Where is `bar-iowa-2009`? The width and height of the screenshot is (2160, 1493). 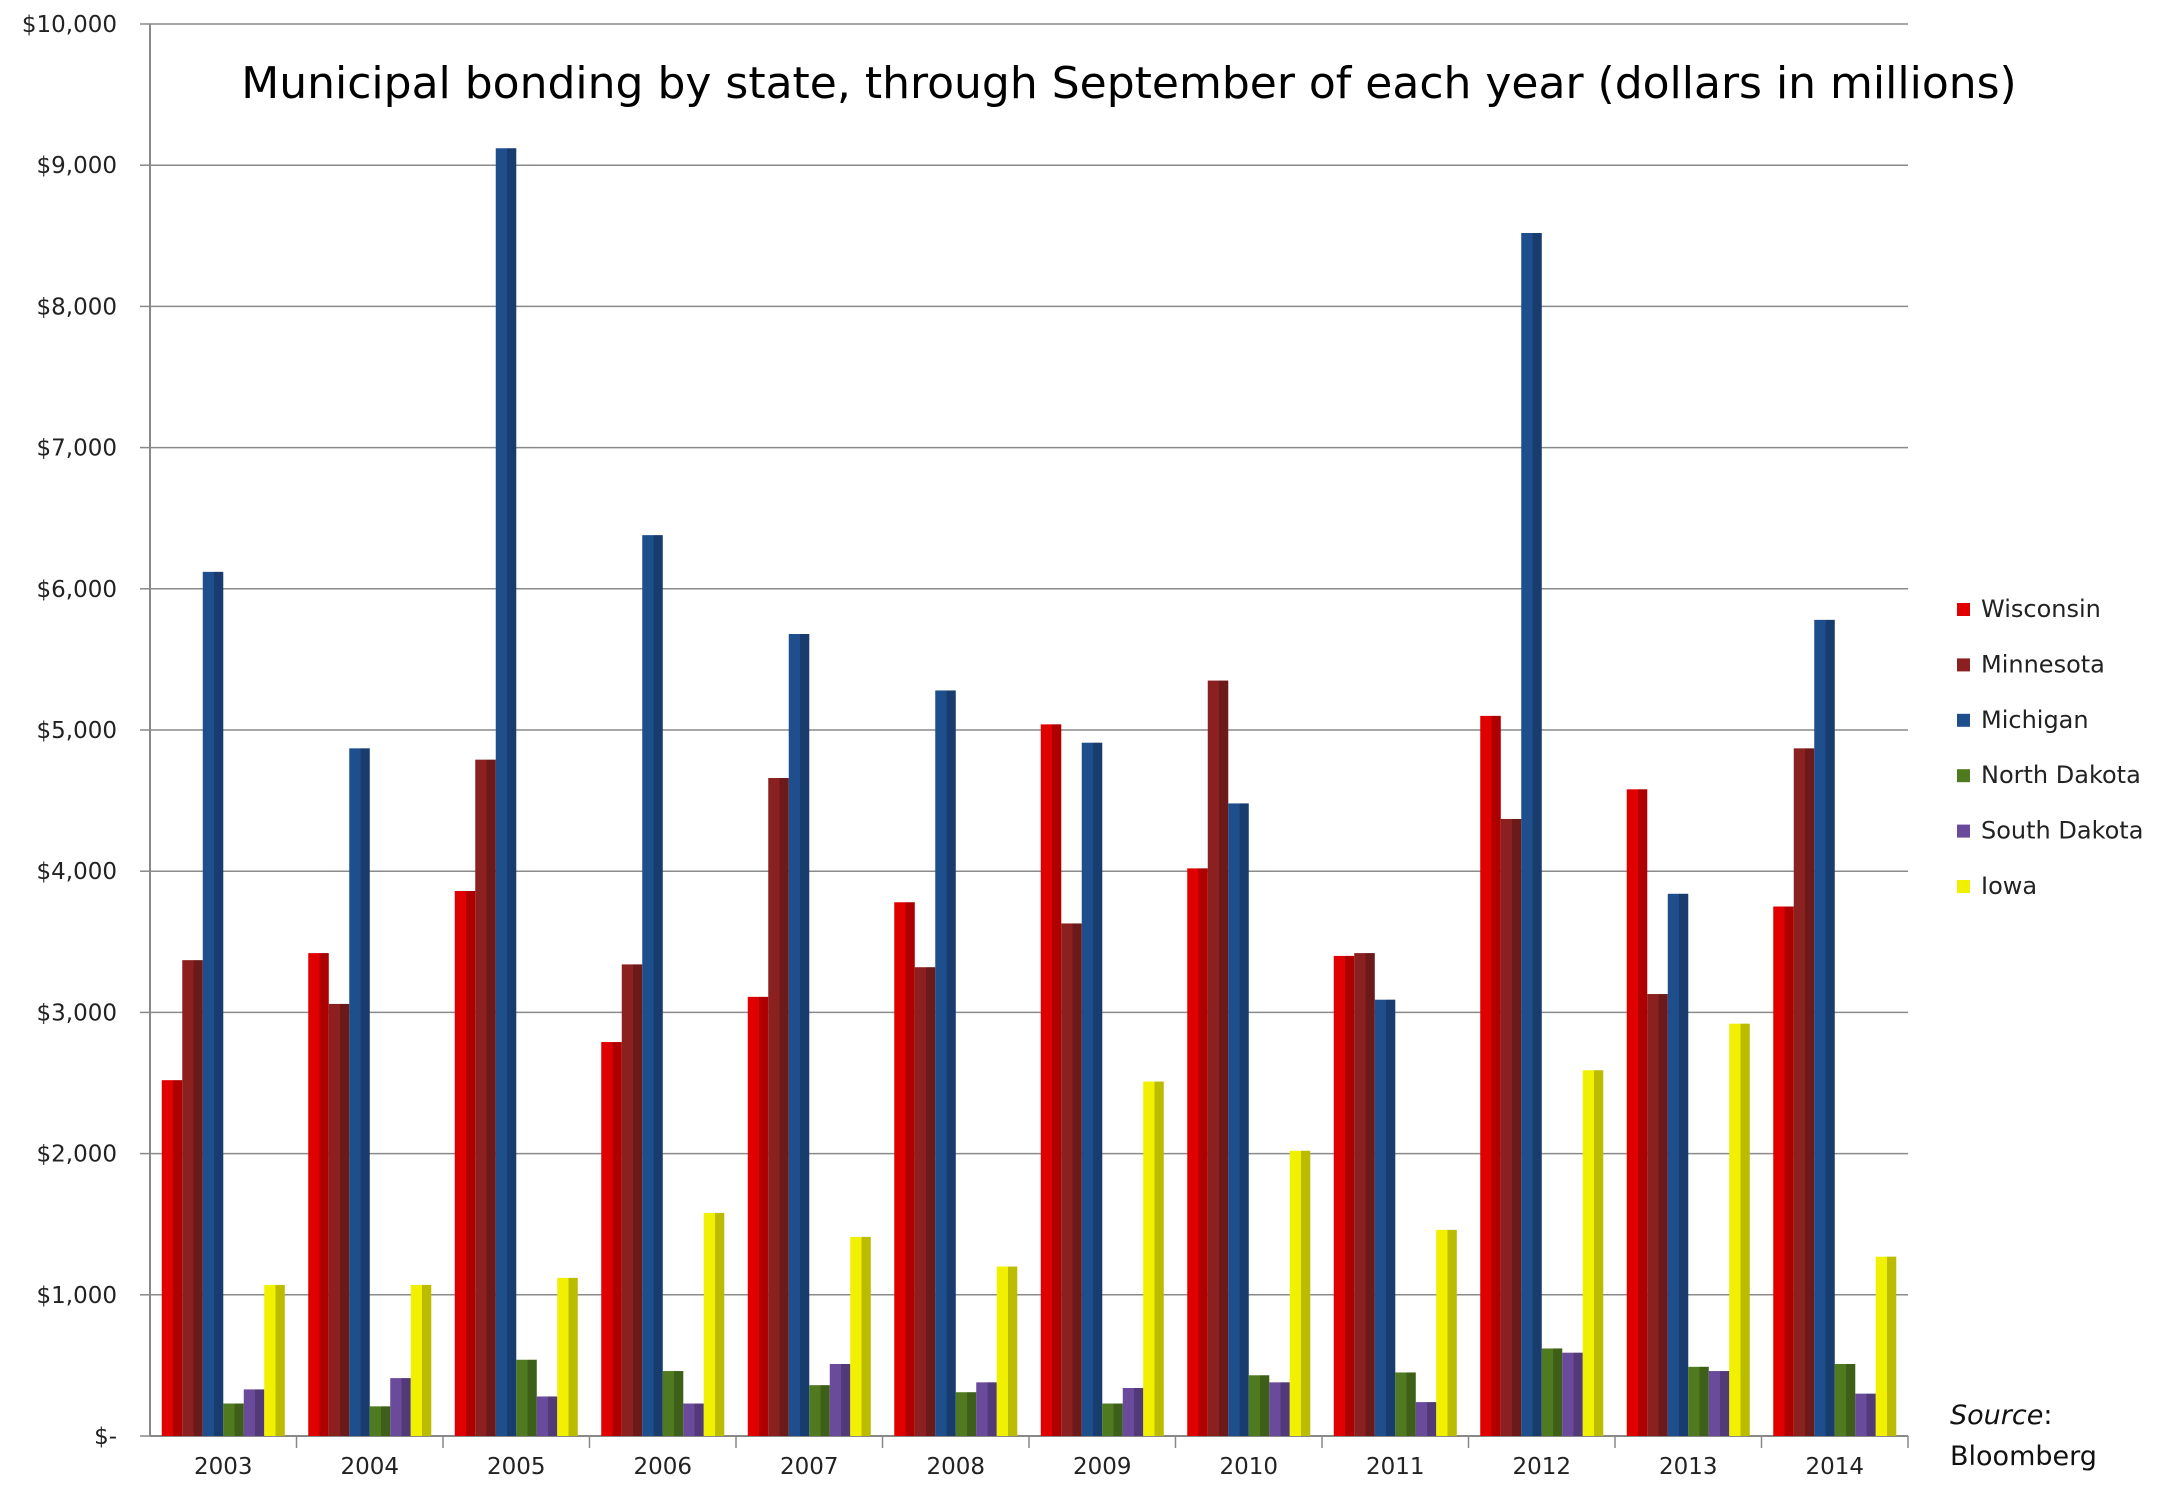
bar-iowa-2009 is located at coordinates (1153, 1258).